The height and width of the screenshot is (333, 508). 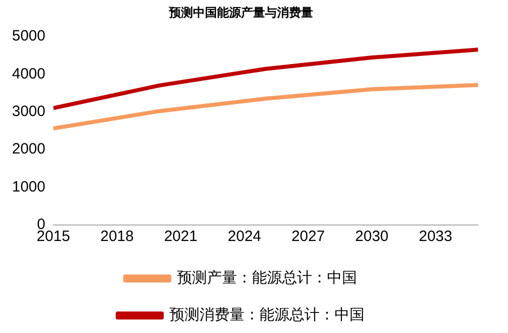 What do you see at coordinates (266, 277) in the screenshot?
I see `legend-label: 预测产量：能源总计：中国` at bounding box center [266, 277].